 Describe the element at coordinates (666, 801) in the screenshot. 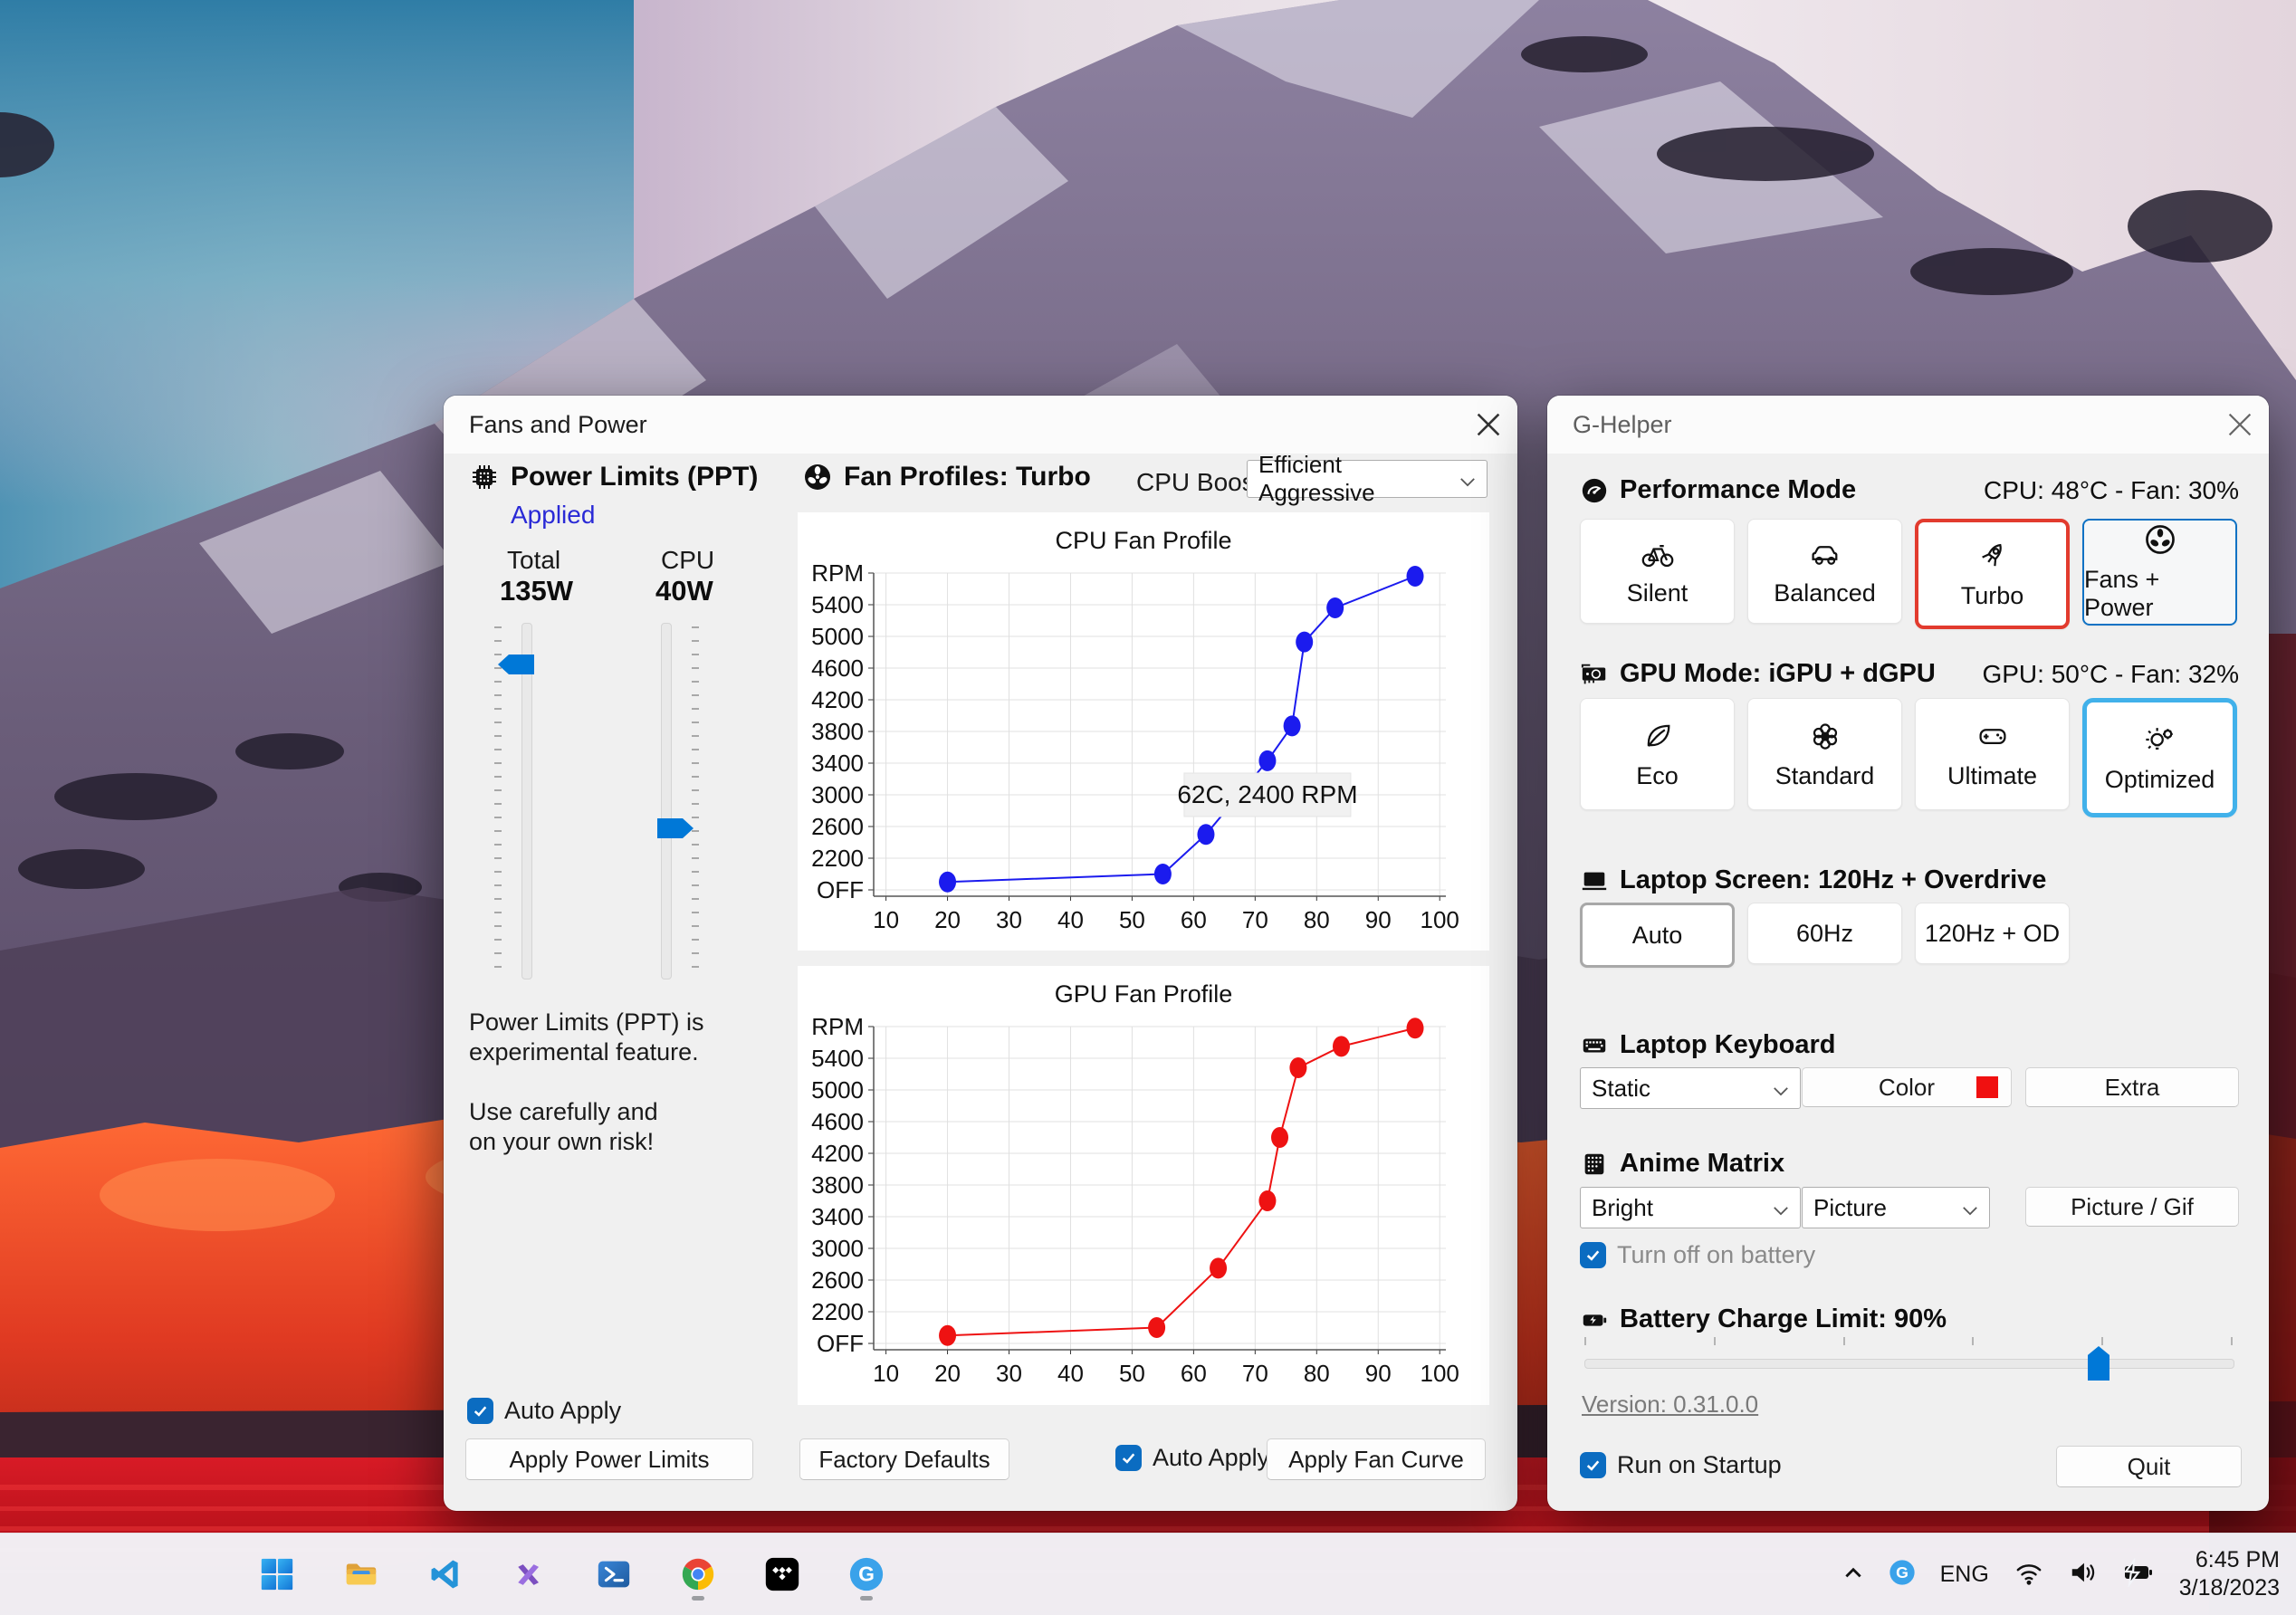

I see `cpu-slider-track` at that location.